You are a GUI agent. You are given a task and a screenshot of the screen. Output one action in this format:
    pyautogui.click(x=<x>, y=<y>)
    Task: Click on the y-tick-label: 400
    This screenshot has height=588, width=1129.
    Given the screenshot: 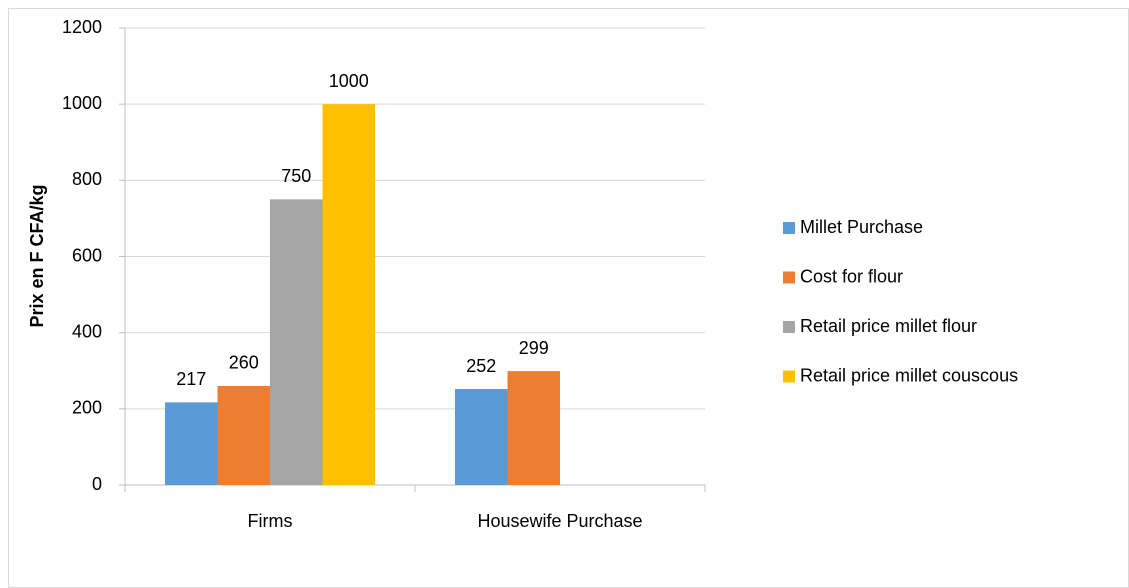 What is the action you would take?
    pyautogui.click(x=87, y=331)
    